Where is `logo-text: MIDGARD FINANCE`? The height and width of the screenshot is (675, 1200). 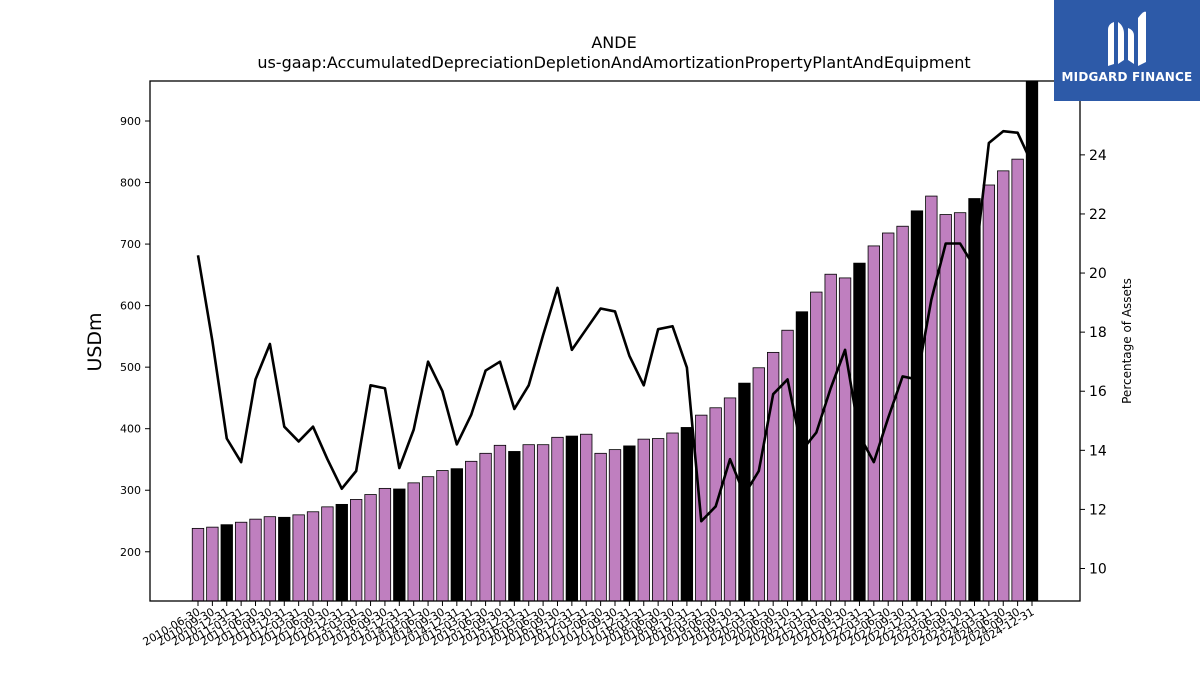 logo-text: MIDGARD FINANCE is located at coordinates (1127, 77).